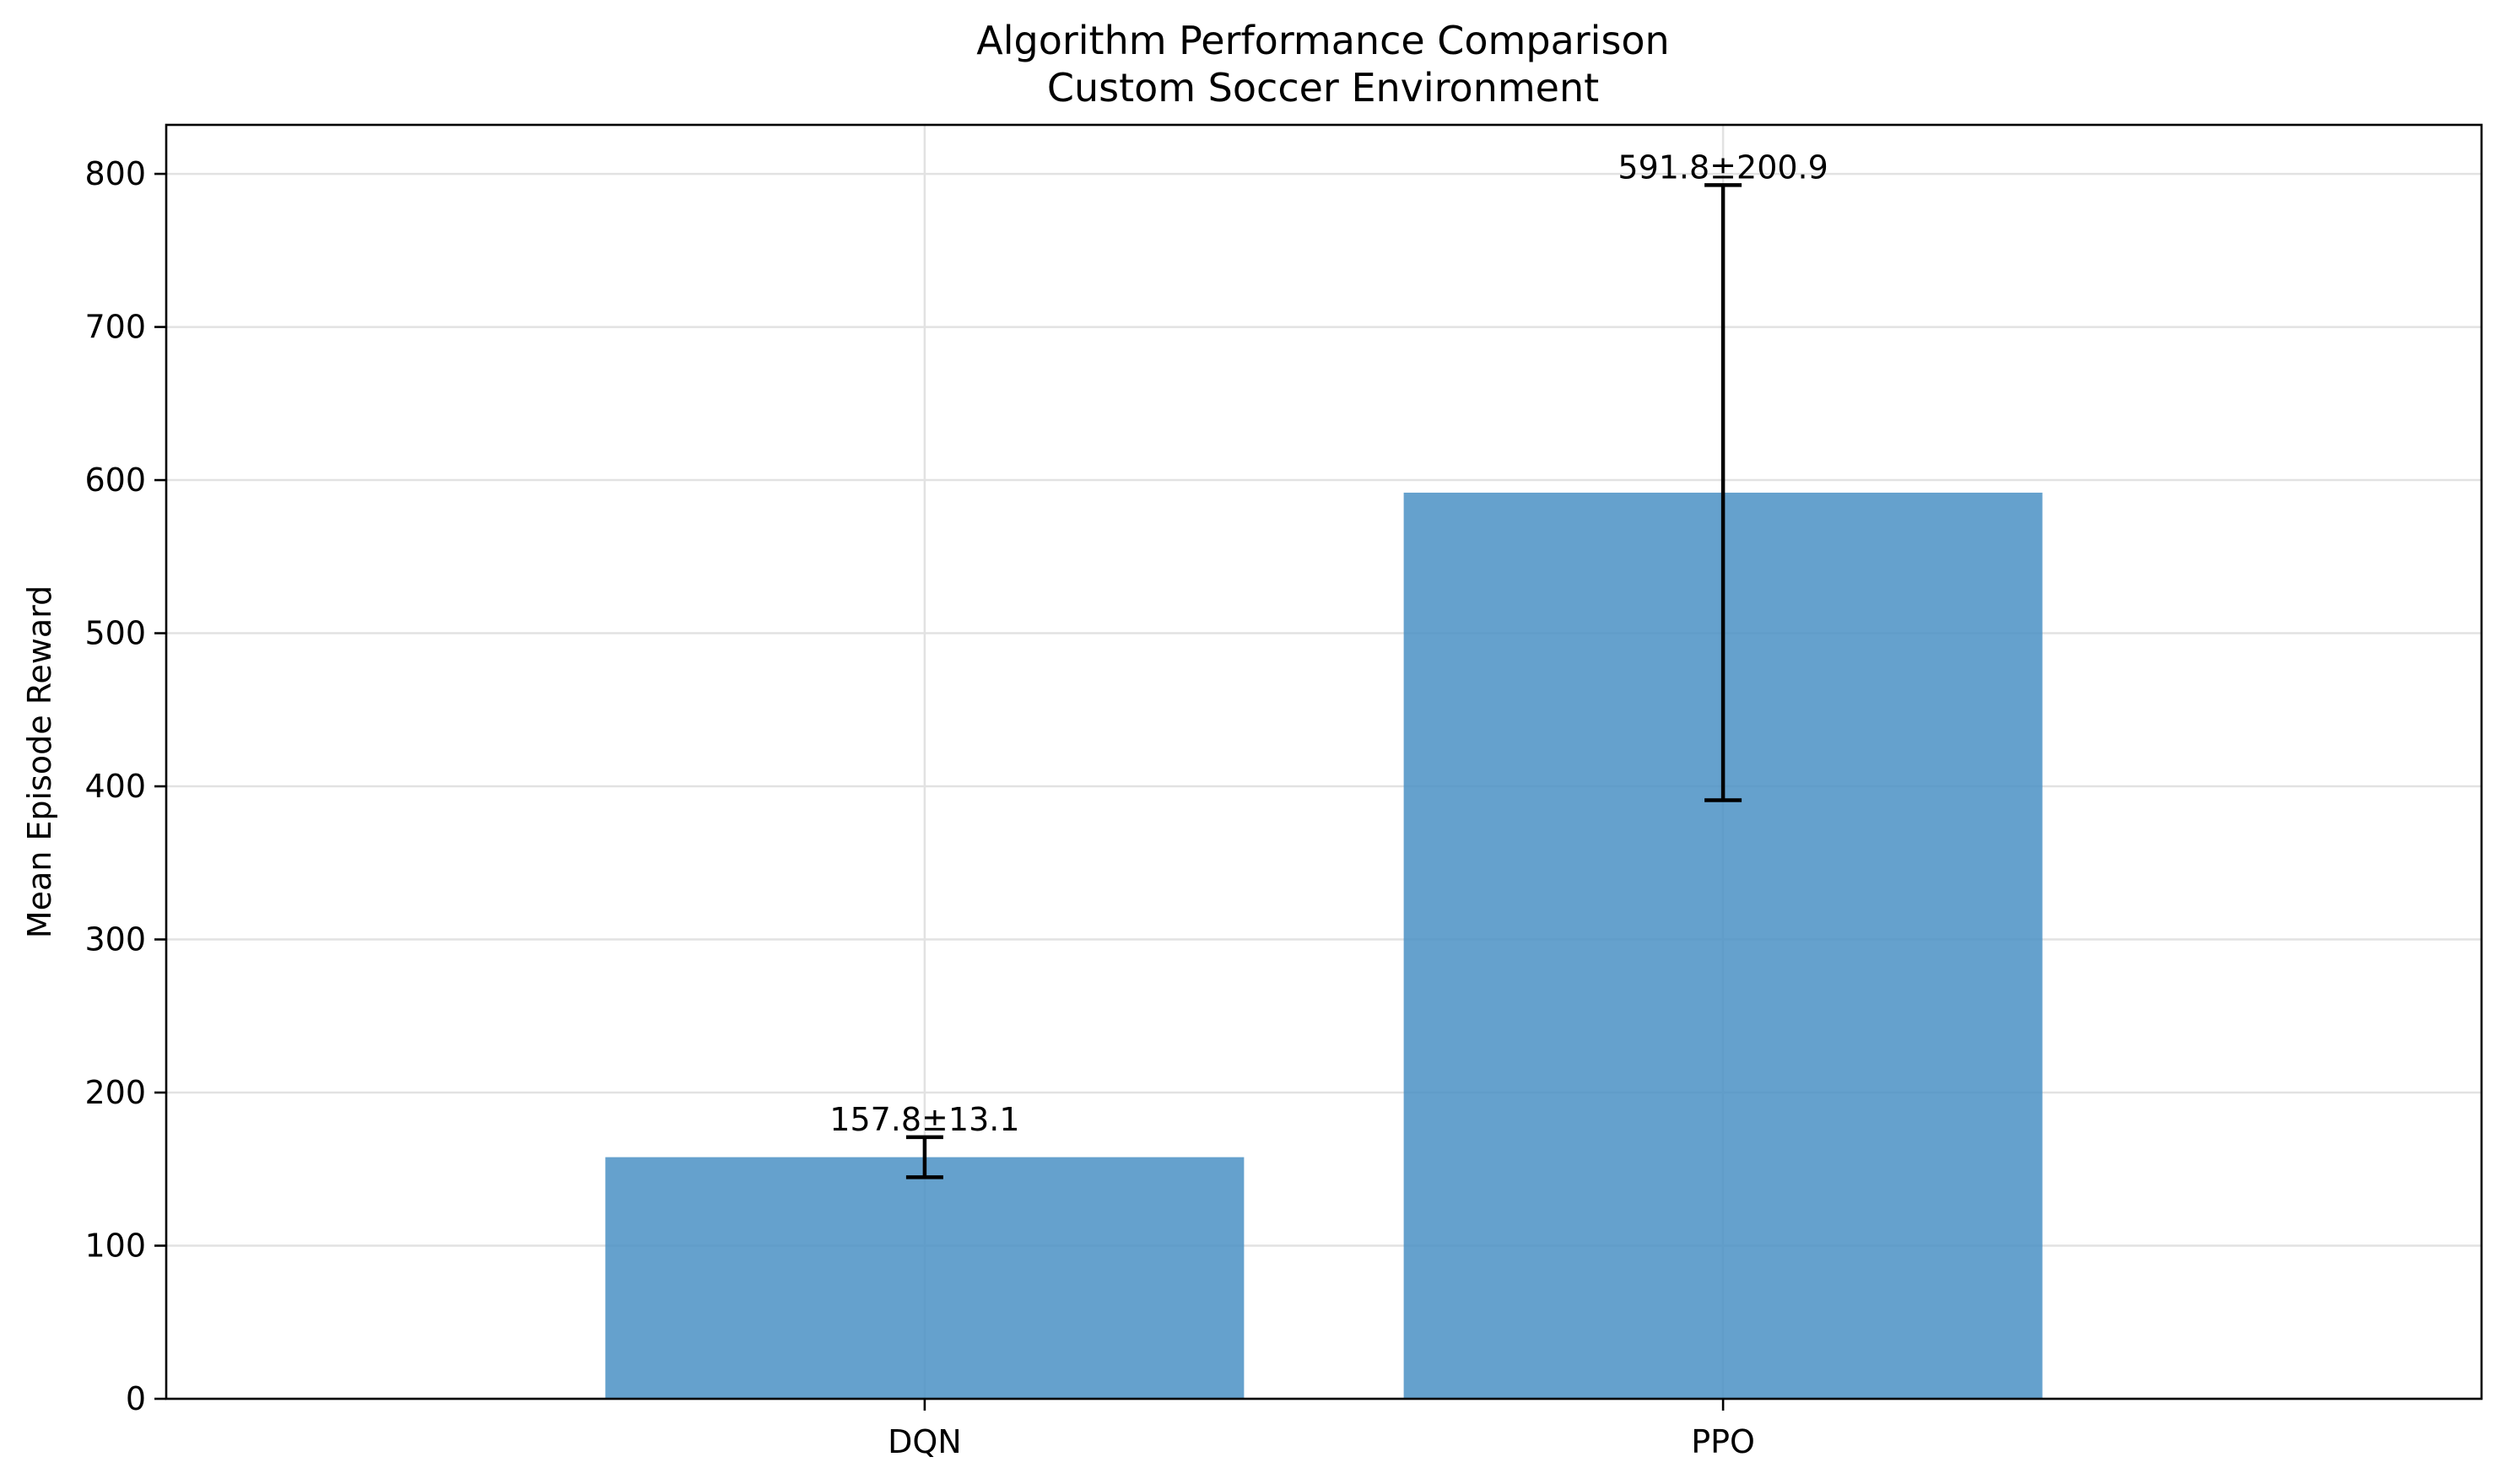 The image size is (2506, 1484). Describe the element at coordinates (1323, 88) in the screenshot. I see `chart-subtitle: Custom Soccer Environment` at that location.